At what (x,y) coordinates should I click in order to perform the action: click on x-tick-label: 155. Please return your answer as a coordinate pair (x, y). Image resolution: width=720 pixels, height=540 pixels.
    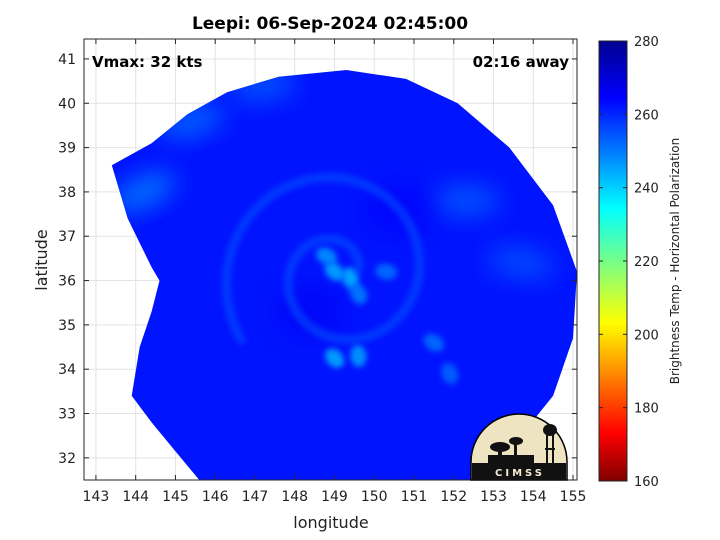
    Looking at the image, I should click on (573, 497).